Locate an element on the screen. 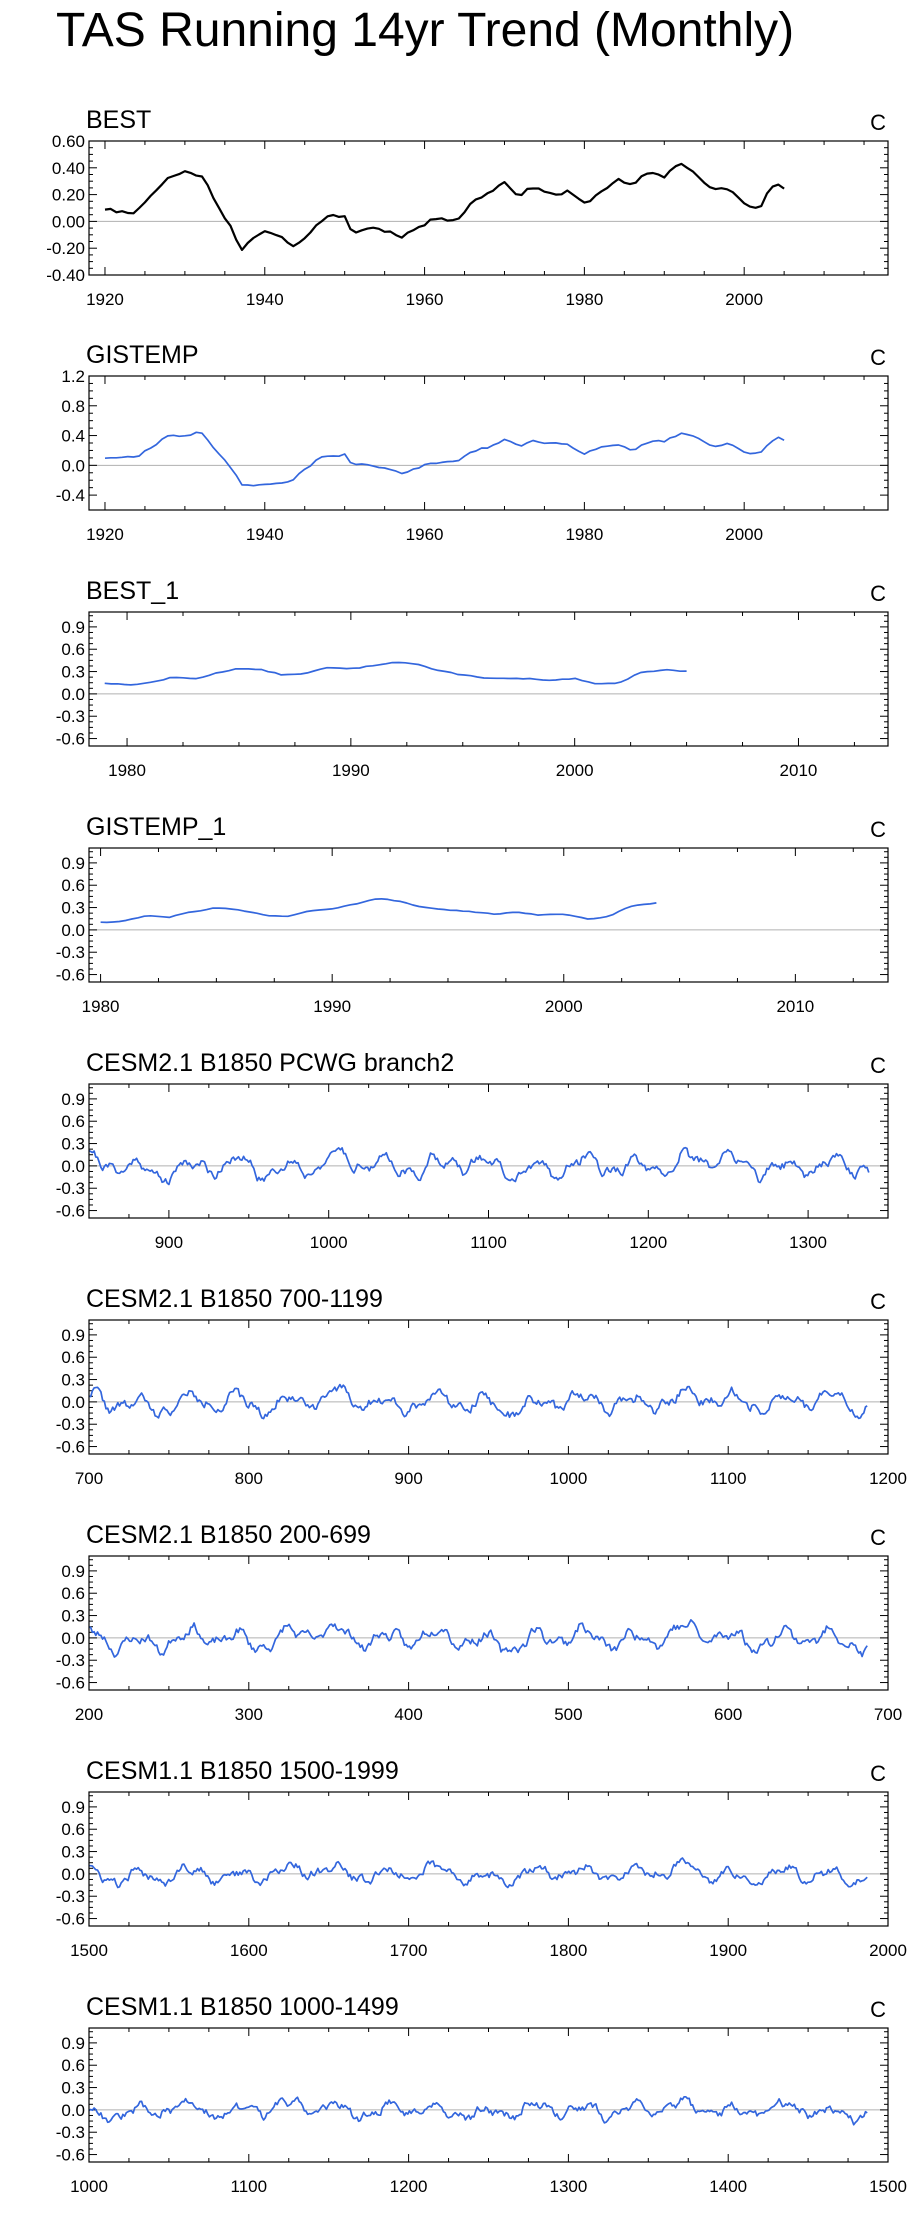 Image resolution: width=921 pixels, height=2219 pixels. y-tick-label: 0.20 is located at coordinates (68, 195).